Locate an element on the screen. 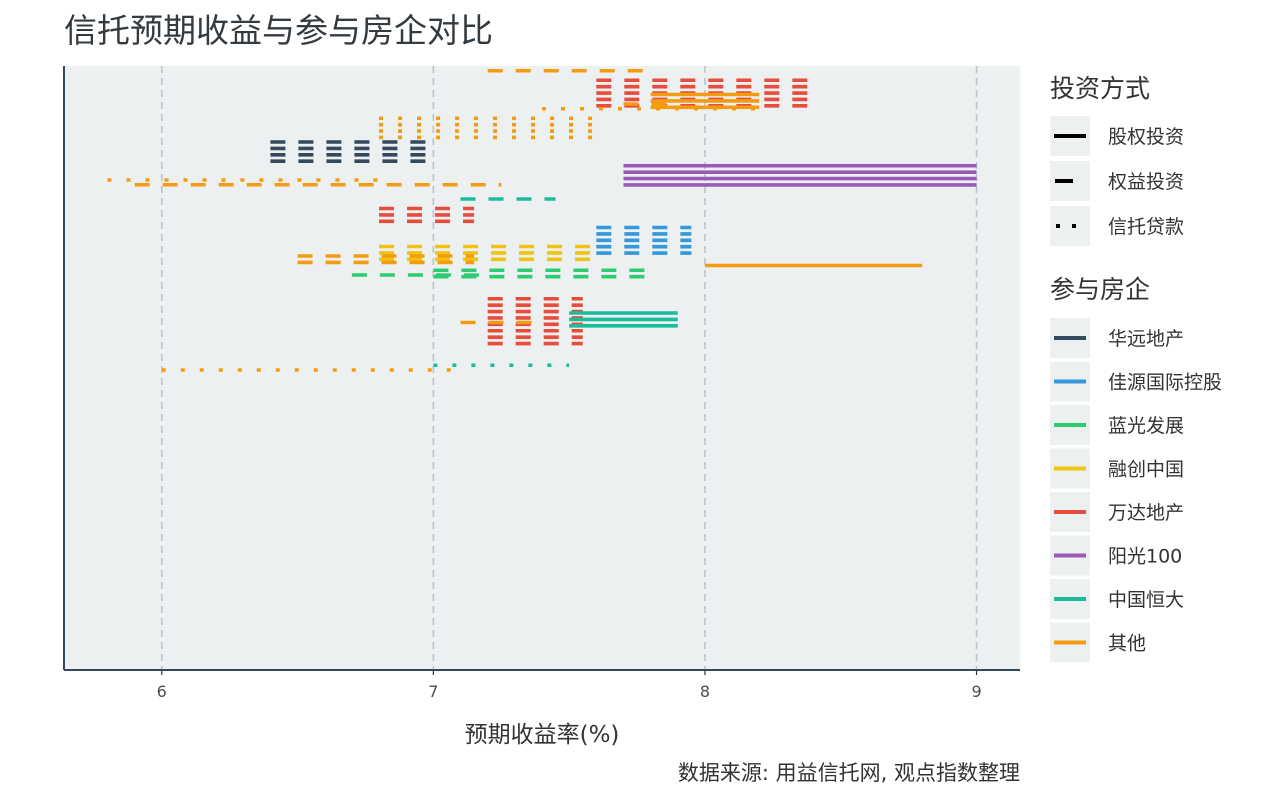 This screenshot has height=802, width=1269. segment-wanda-rights is located at coordinates (705, 93).